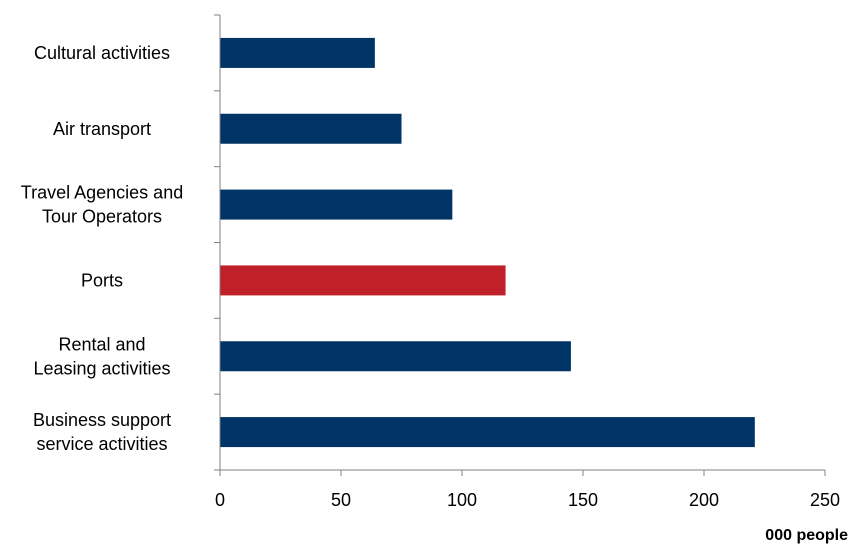 The width and height of the screenshot is (852, 545). What do you see at coordinates (825, 500) in the screenshot?
I see `x-tick-label: 250` at bounding box center [825, 500].